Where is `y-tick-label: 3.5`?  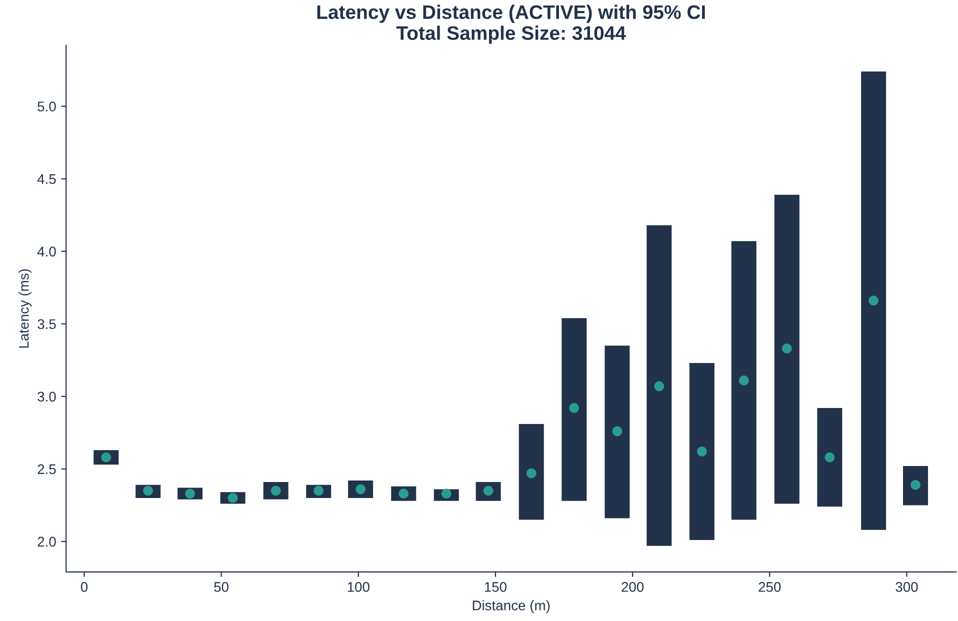
y-tick-label: 3.5 is located at coordinates (47, 324).